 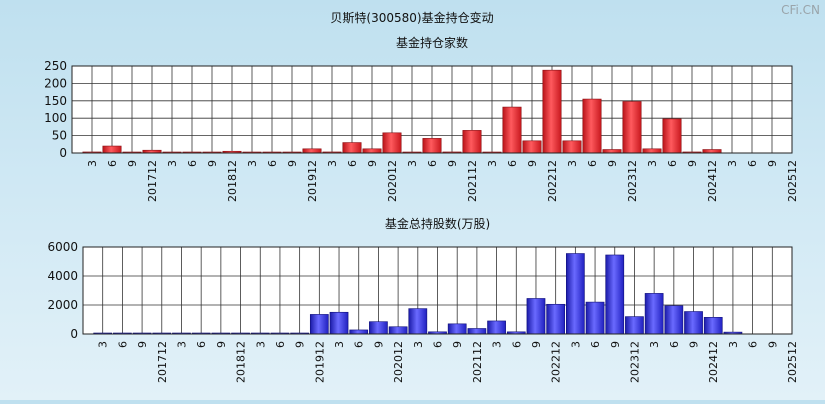 I want to click on y-tick-label-bottom: 0, so click(x=74, y=334).